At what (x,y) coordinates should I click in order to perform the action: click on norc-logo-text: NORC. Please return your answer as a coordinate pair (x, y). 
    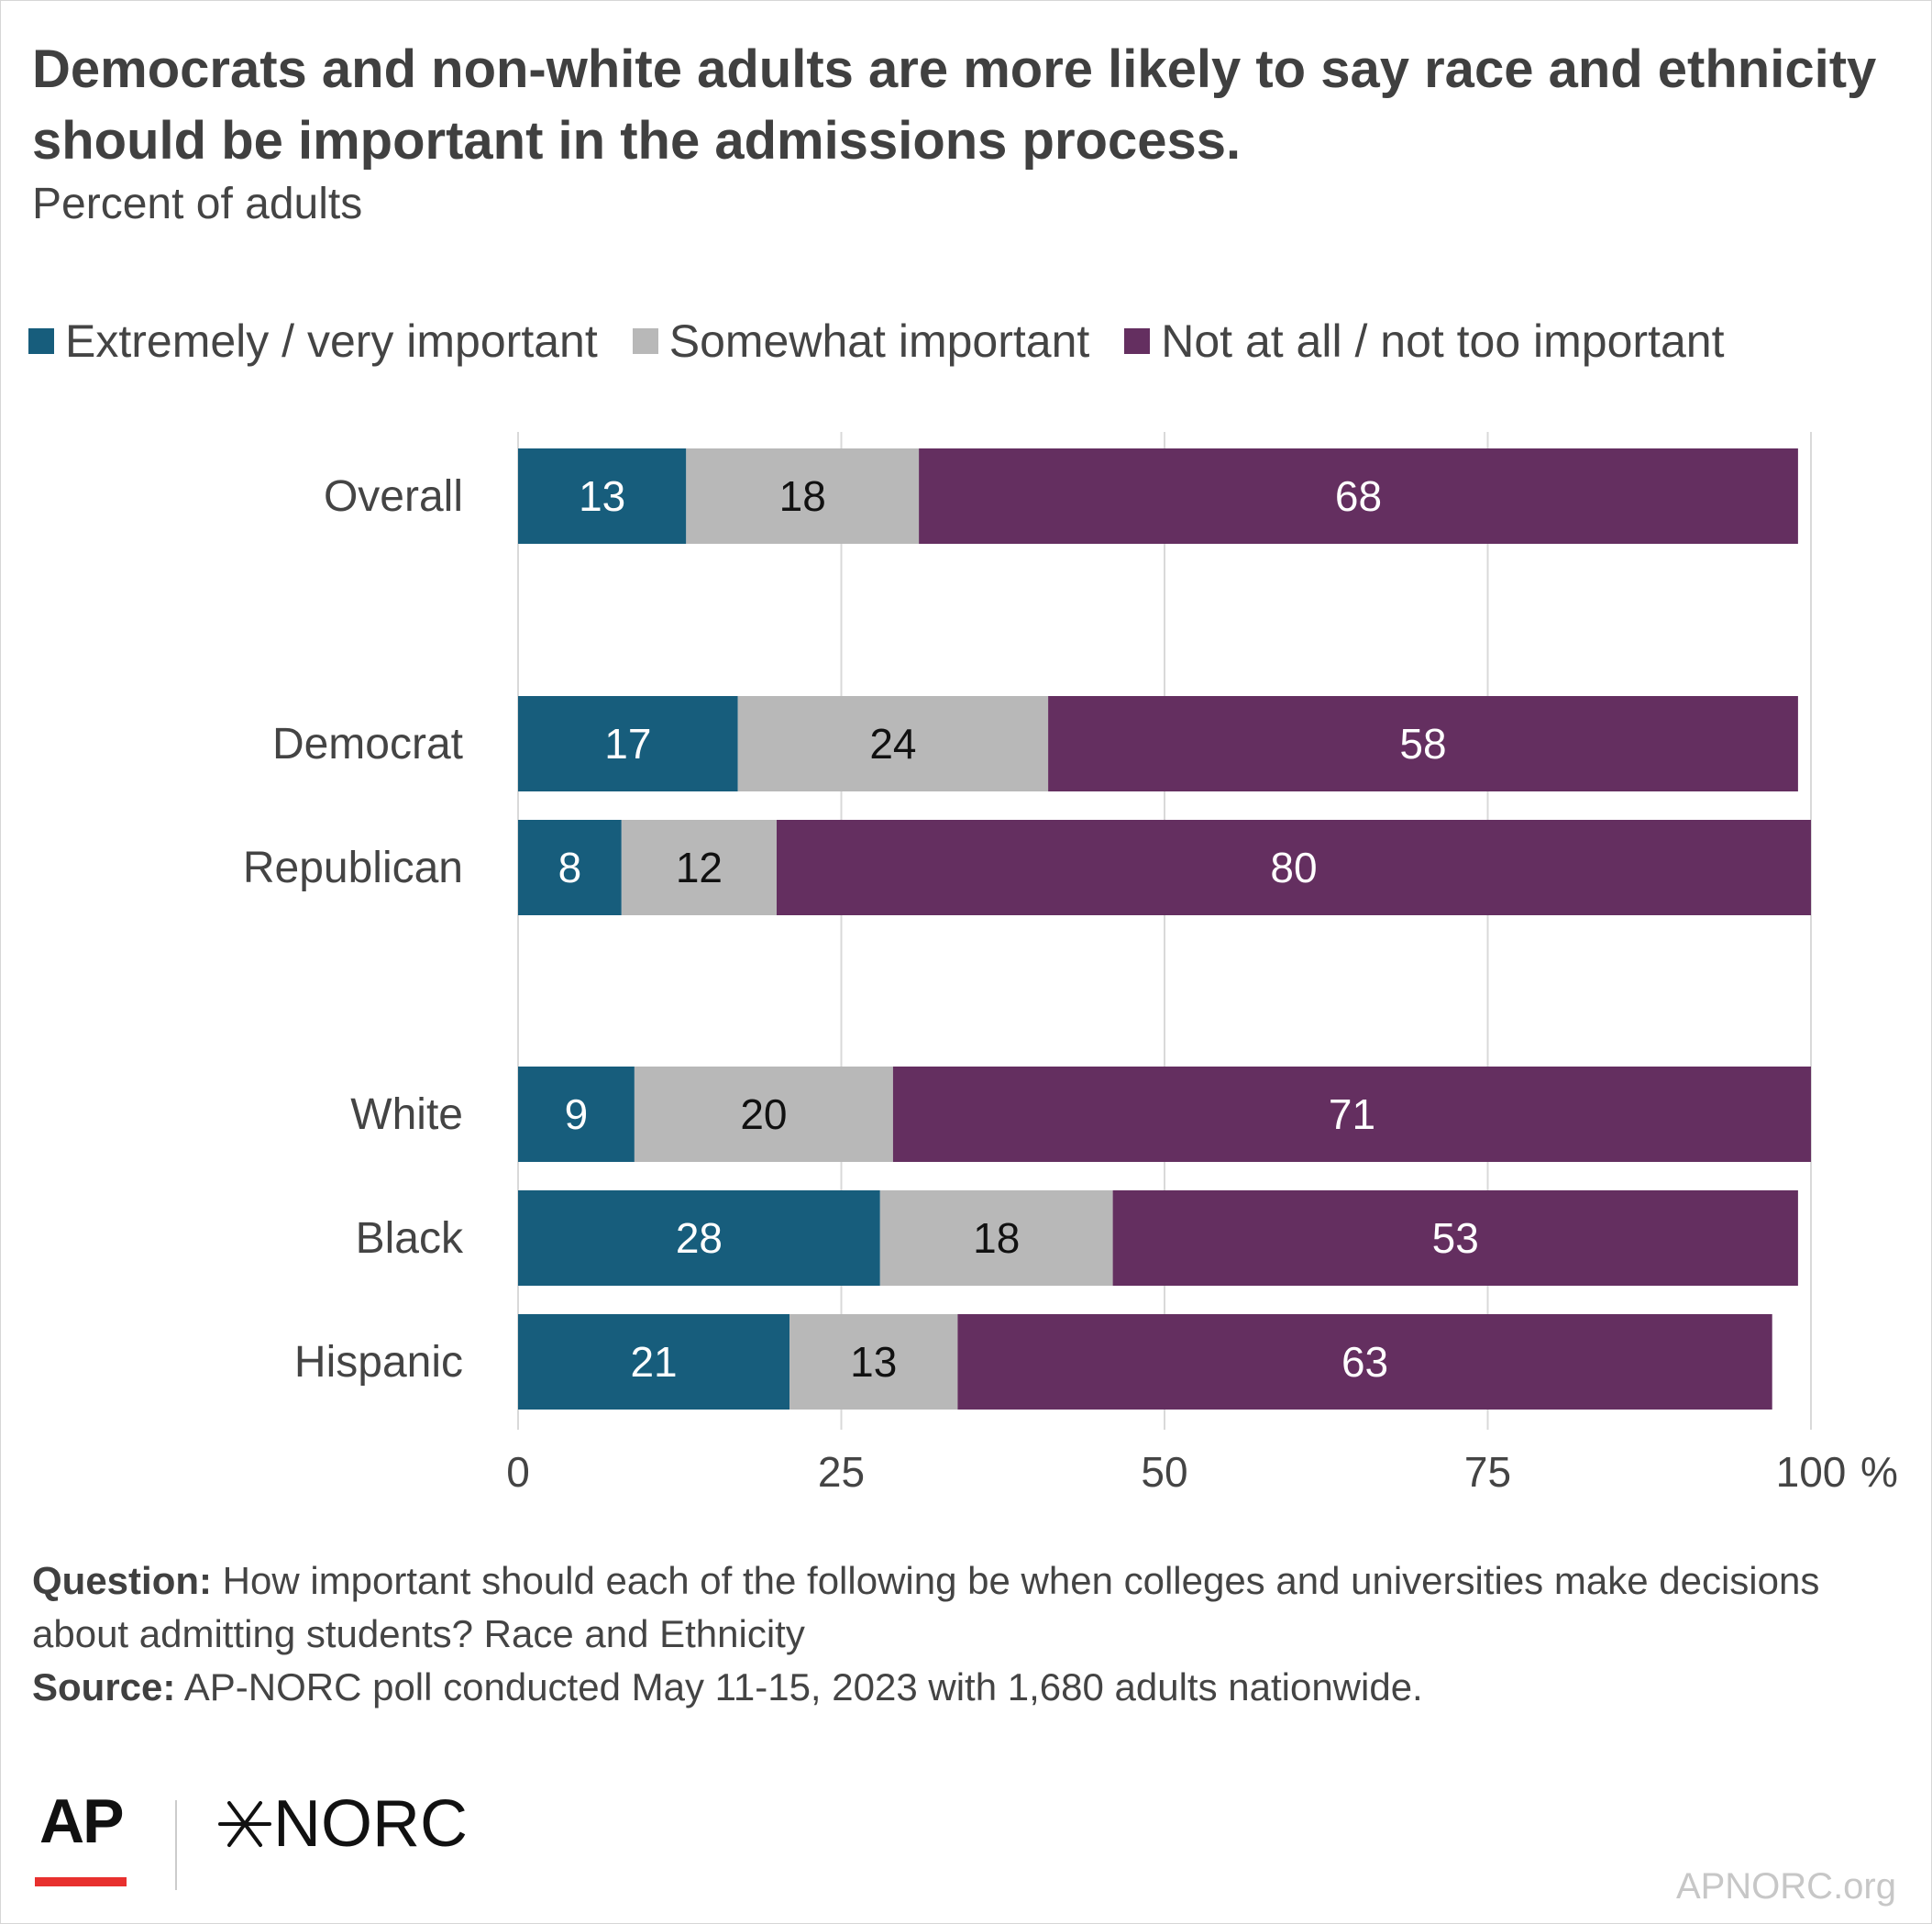
    Looking at the image, I should click on (370, 1824).